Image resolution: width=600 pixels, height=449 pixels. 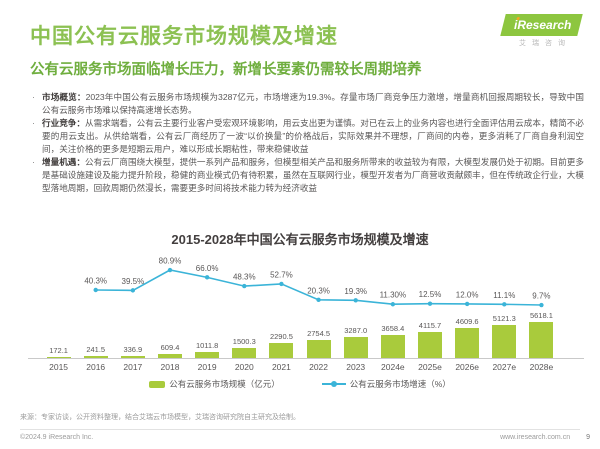 I want to click on bar-value-label: 3658.4, so click(x=393, y=328).